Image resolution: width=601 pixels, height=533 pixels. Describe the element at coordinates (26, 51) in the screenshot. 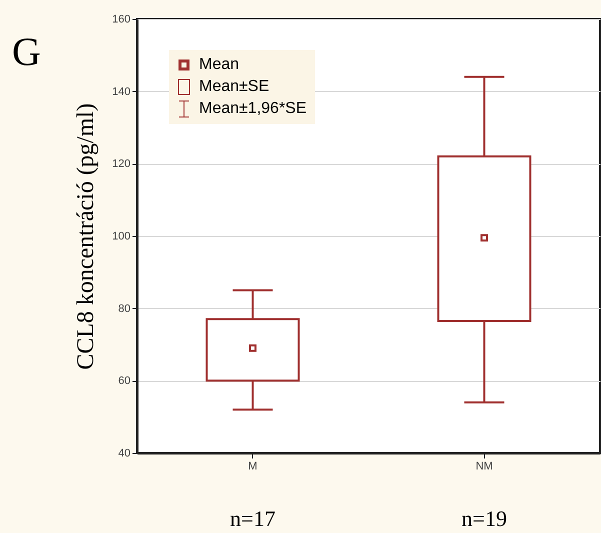

I see `chart-title: G` at that location.